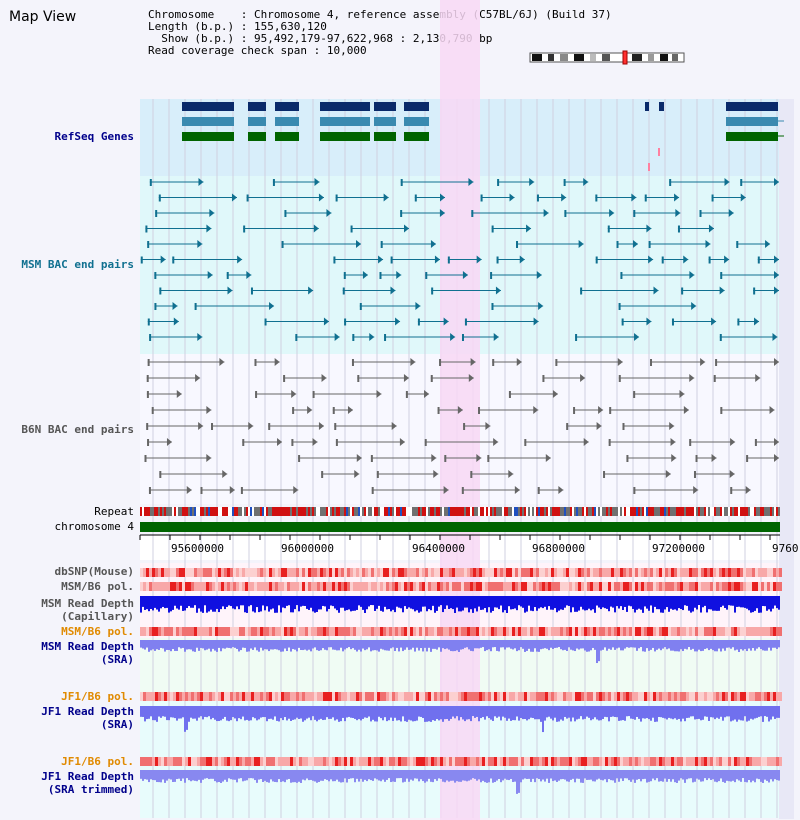 This screenshot has height=820, width=800. What do you see at coordinates (460, 527) in the screenshot?
I see `chromosome-bar` at bounding box center [460, 527].